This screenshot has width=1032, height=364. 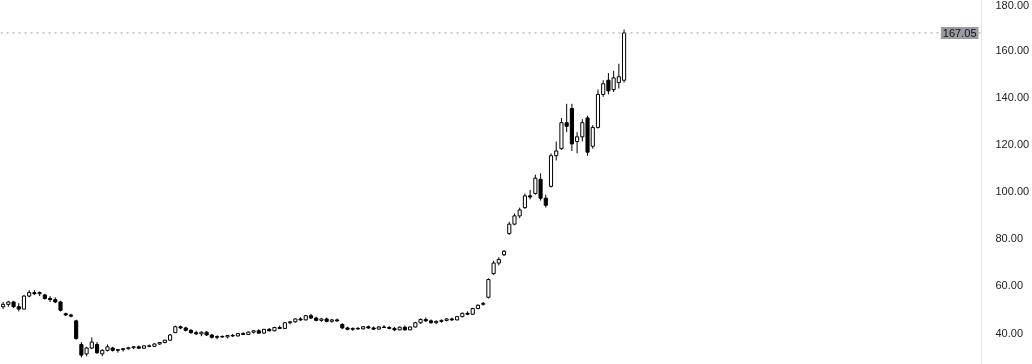 I want to click on y-tick-label: 100.00, so click(x=1012, y=191).